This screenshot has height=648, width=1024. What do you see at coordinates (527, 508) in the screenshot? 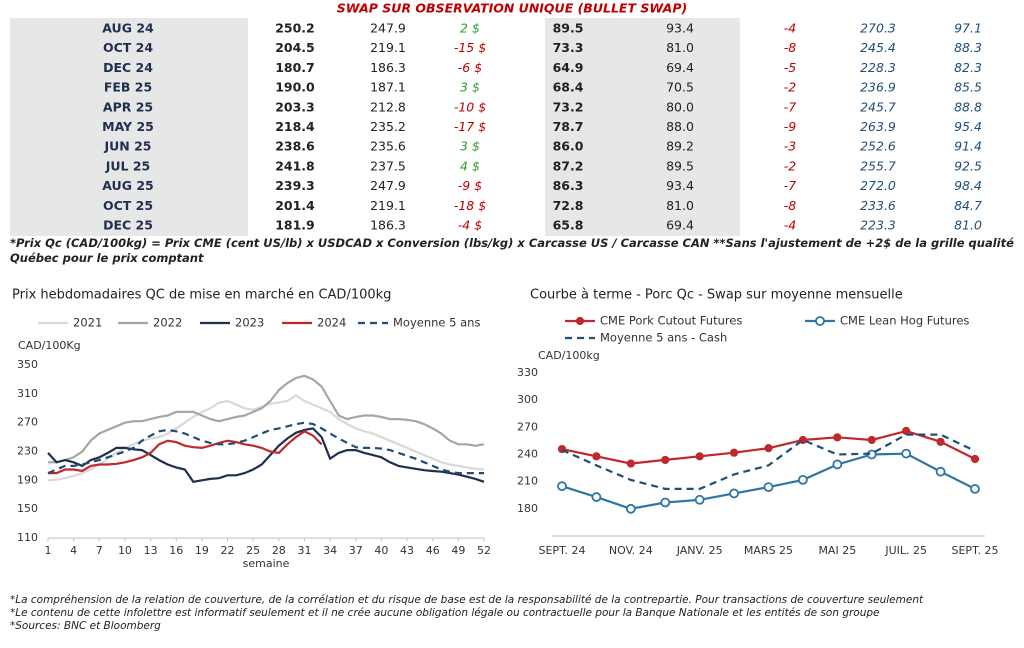
I see `y-tick-label: 180` at bounding box center [527, 508].